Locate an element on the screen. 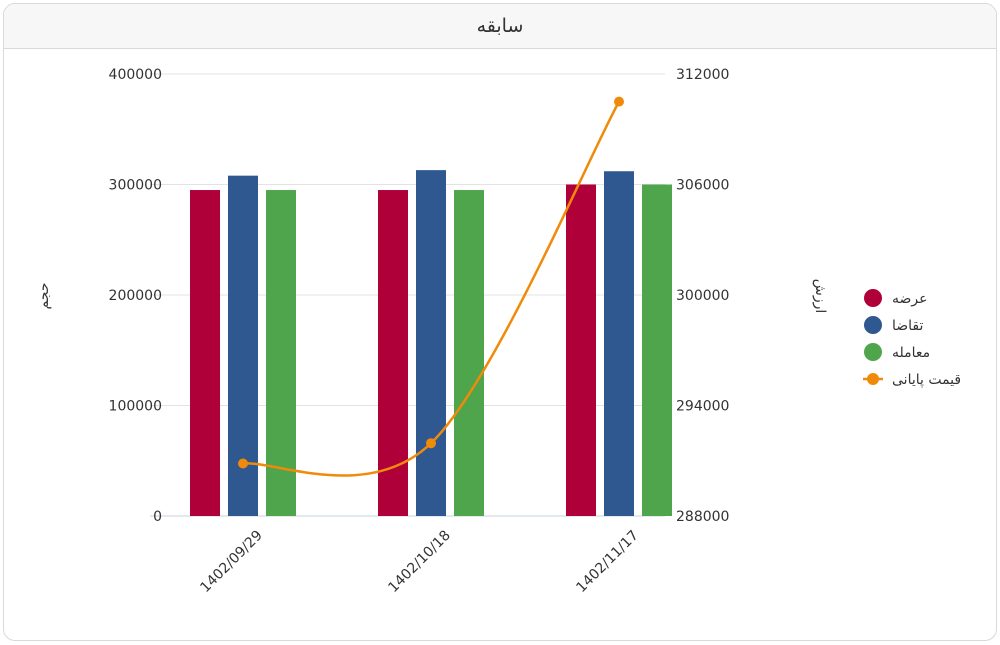  legend-label-offer: عرضه is located at coordinates (909, 299).